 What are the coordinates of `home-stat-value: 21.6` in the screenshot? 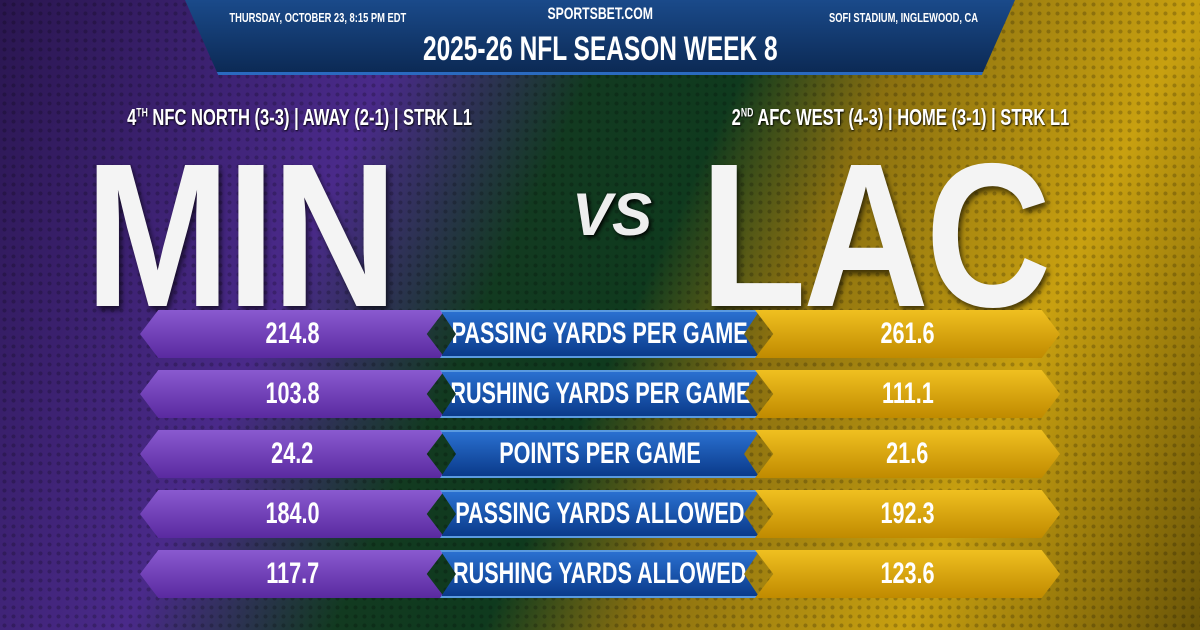 It's located at (907, 454).